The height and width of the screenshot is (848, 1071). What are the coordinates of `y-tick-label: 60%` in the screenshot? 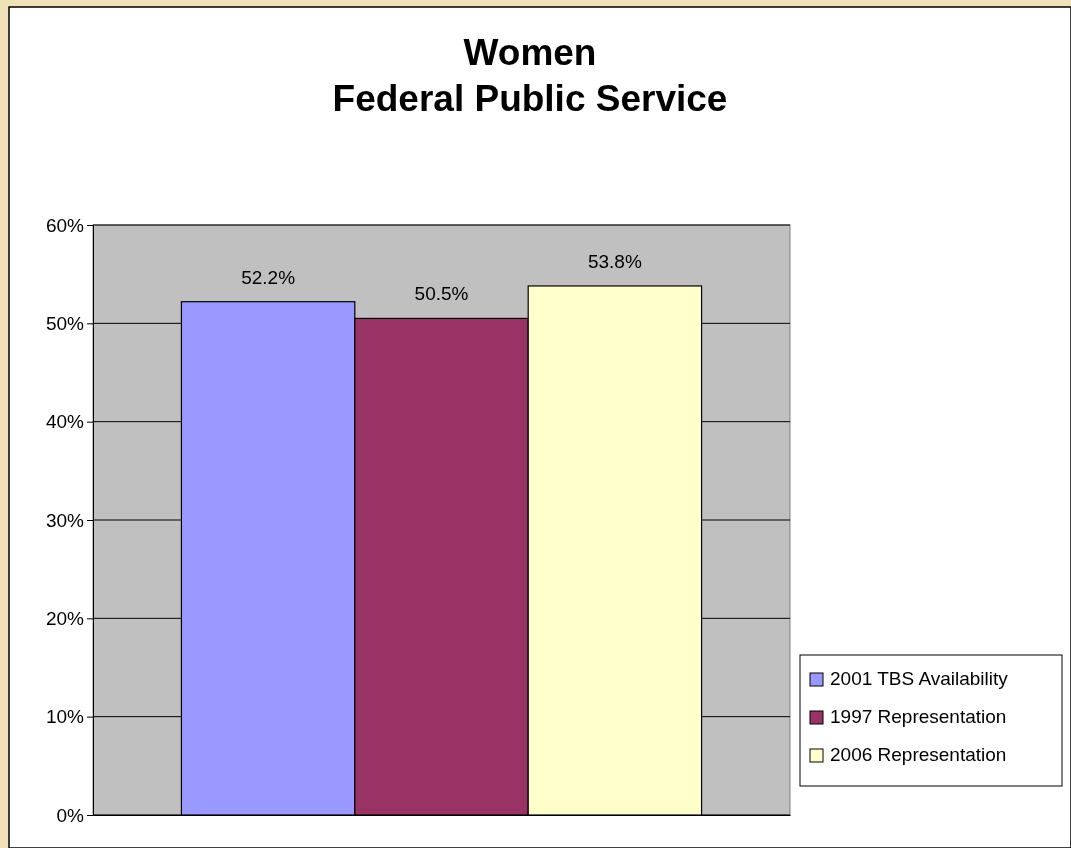 It's located at (65, 225).